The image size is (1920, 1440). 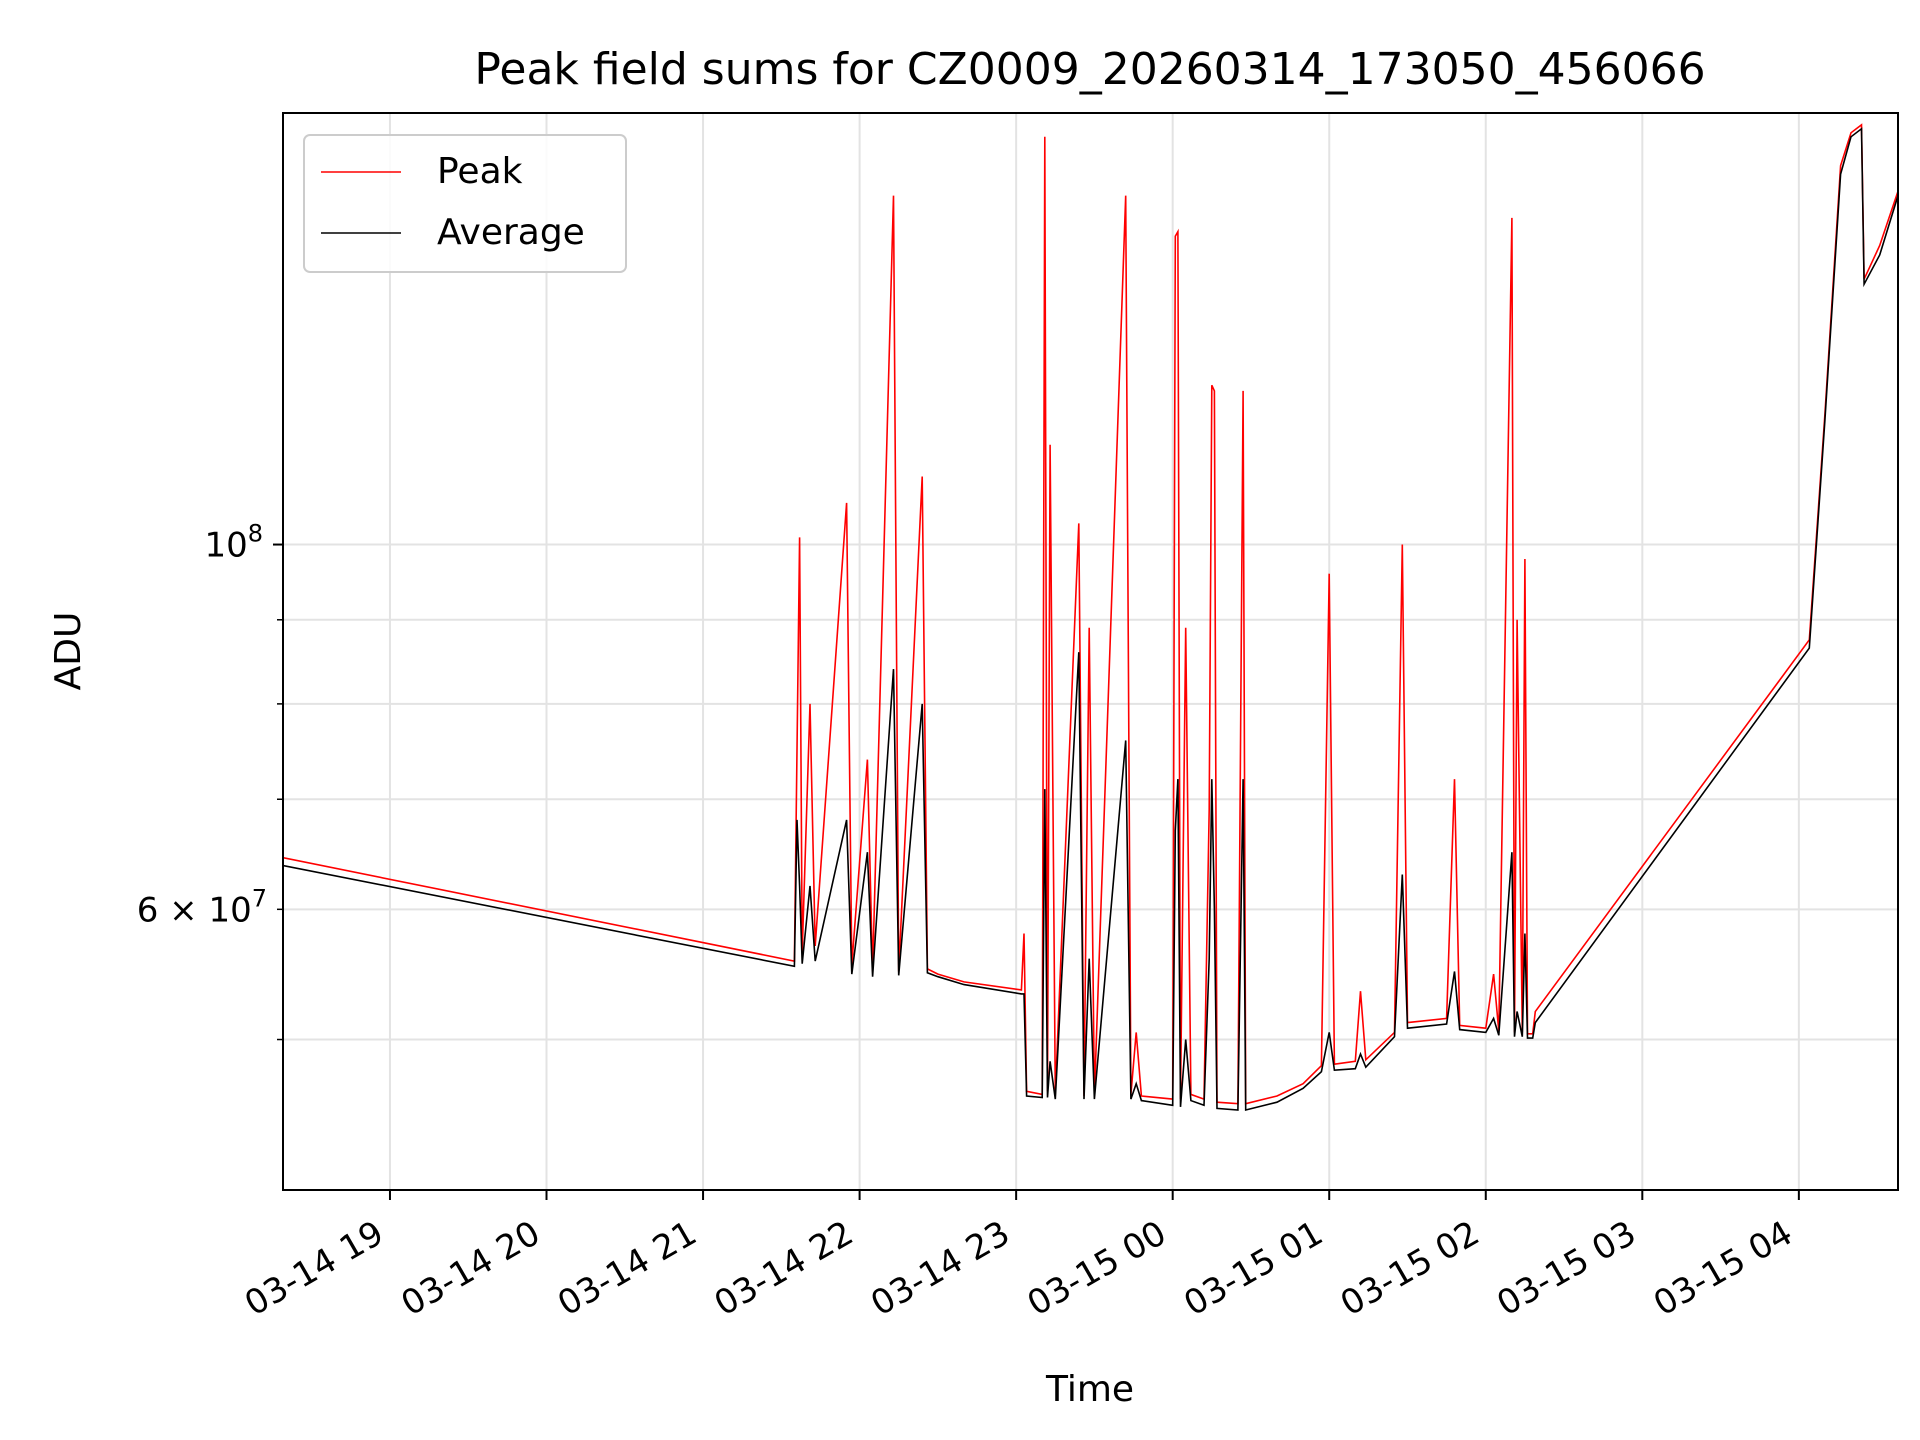 I want to click on legend: Peak Average, so click(x=465, y=203).